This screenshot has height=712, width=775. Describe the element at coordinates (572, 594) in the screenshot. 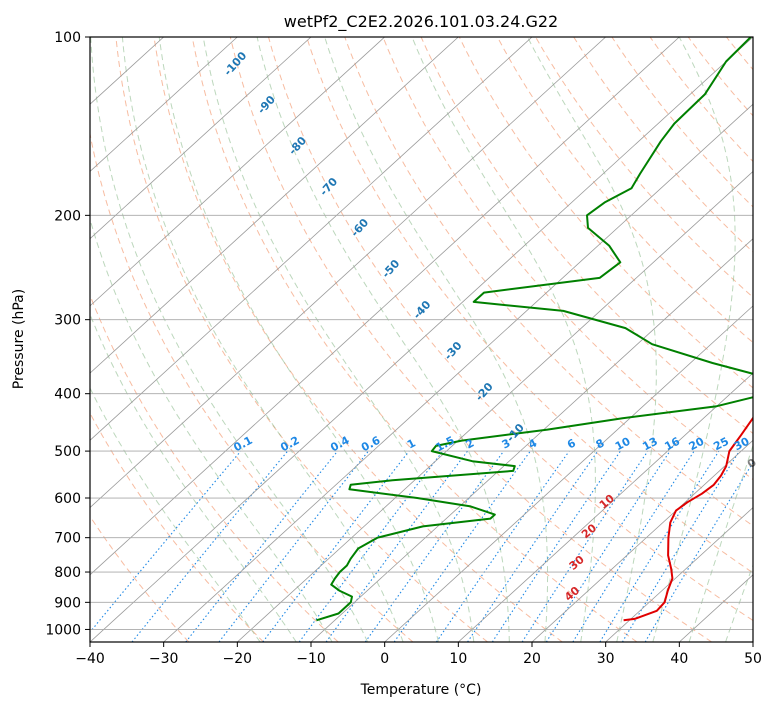

I see `dry-adiabat-label: 40` at that location.